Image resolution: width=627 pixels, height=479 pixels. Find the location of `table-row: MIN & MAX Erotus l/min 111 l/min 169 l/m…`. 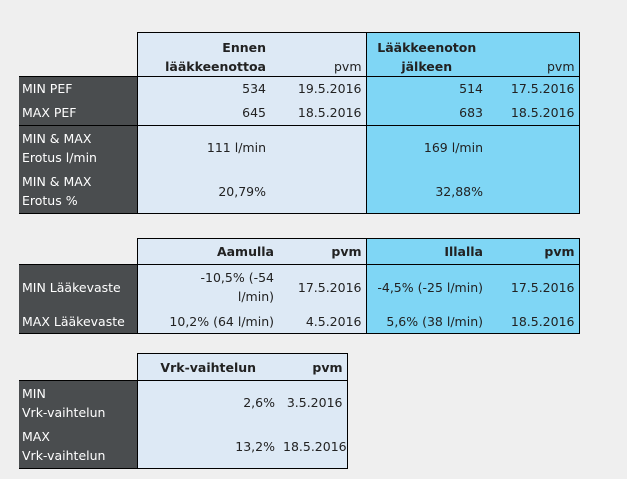

table-row: MIN & MAX Erotus l/min 111 l/min 169 l/m… is located at coordinates (299, 147).